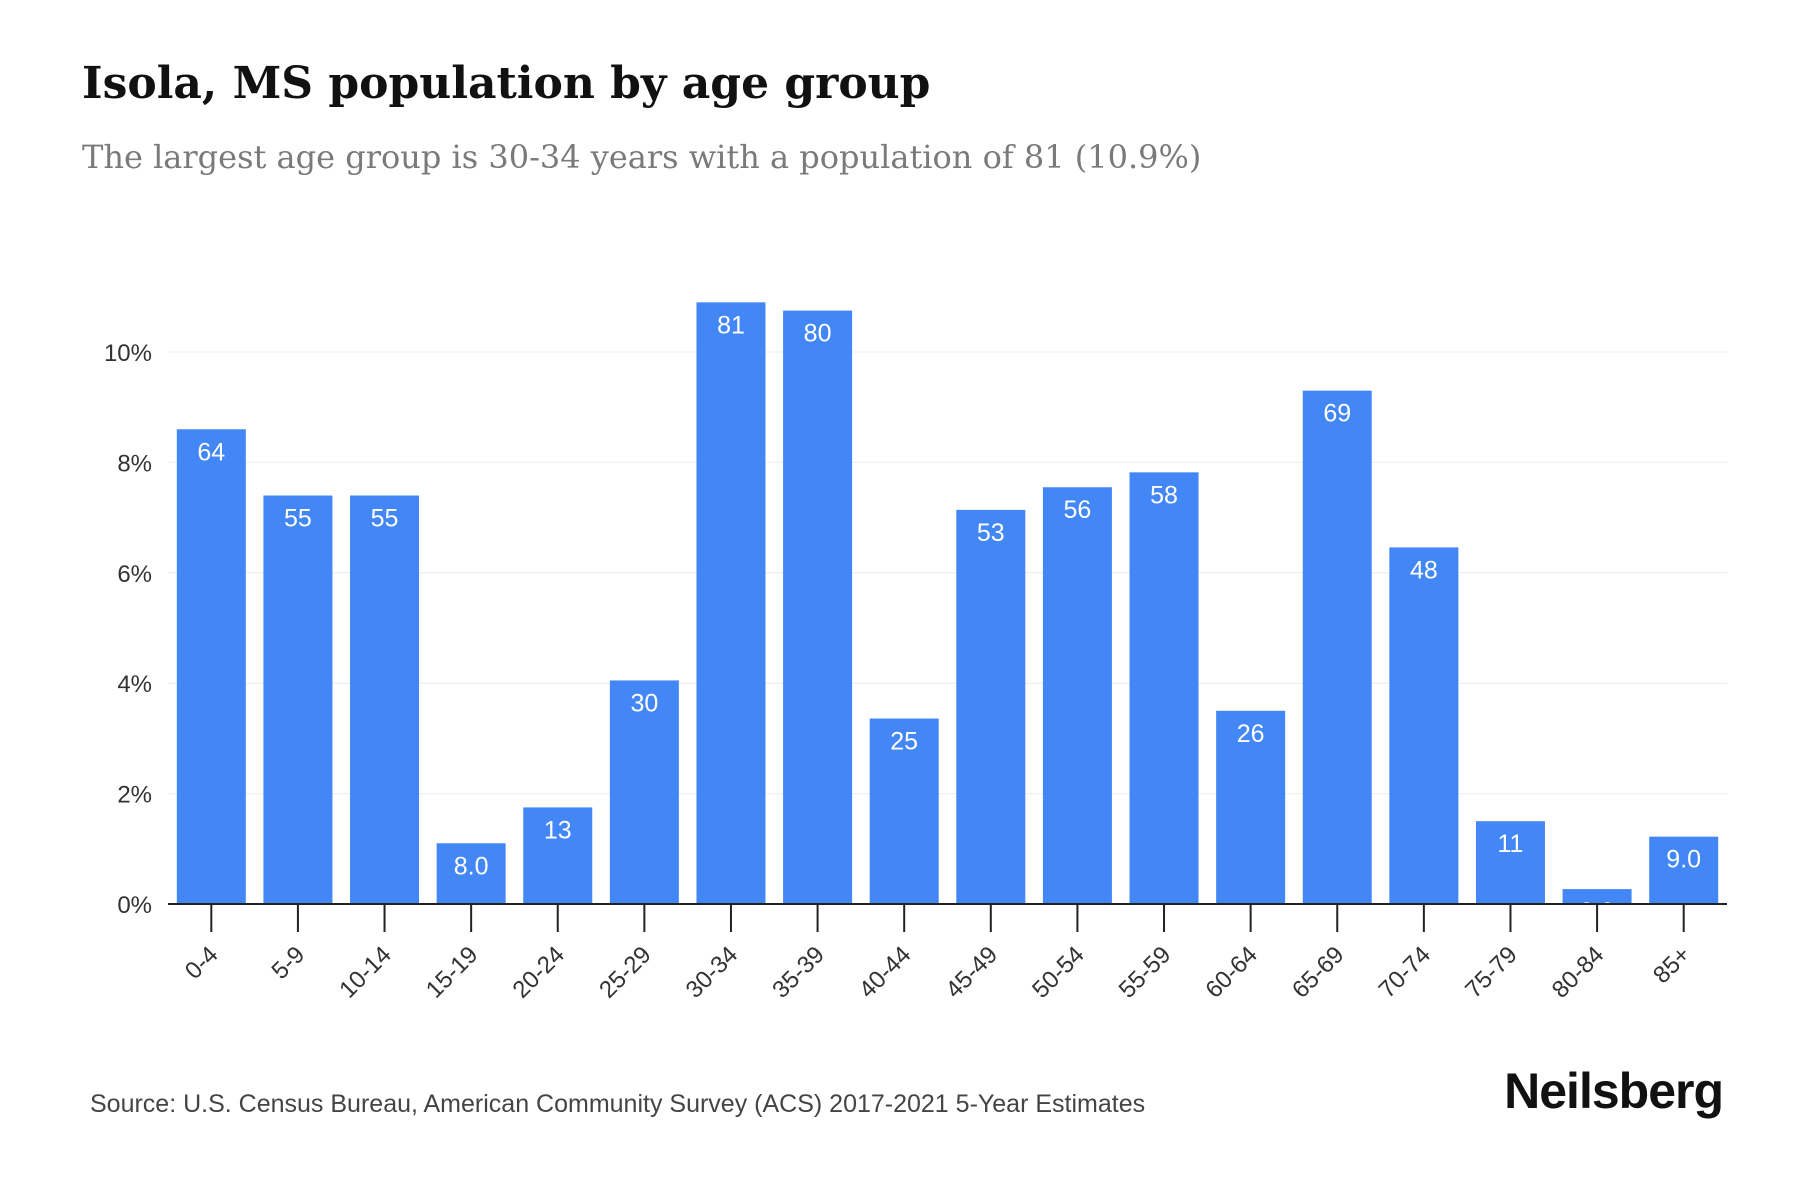 The height and width of the screenshot is (1200, 1800). I want to click on y-tick-label: 4%, so click(134, 684).